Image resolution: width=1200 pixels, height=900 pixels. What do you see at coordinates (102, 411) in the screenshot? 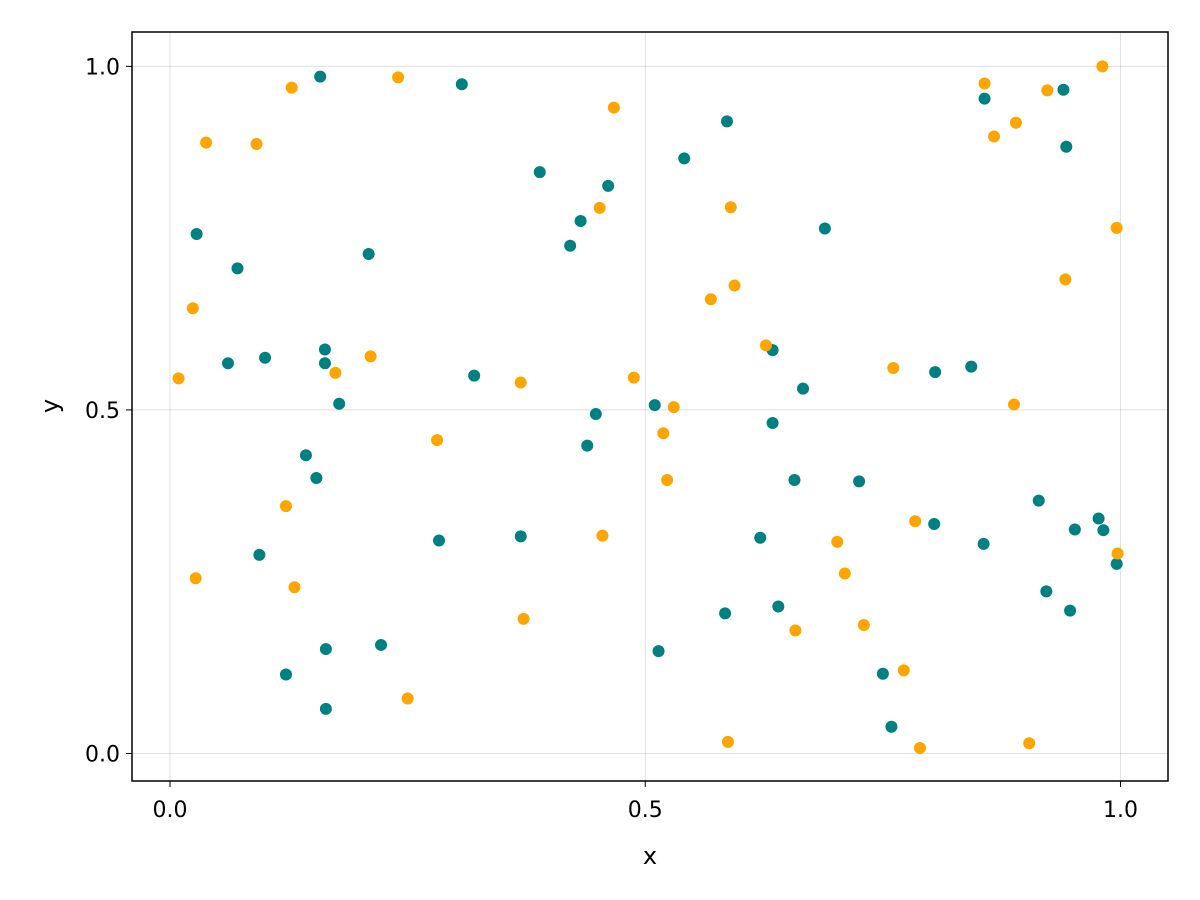
I see `y-tick-label: 0.5` at bounding box center [102, 411].